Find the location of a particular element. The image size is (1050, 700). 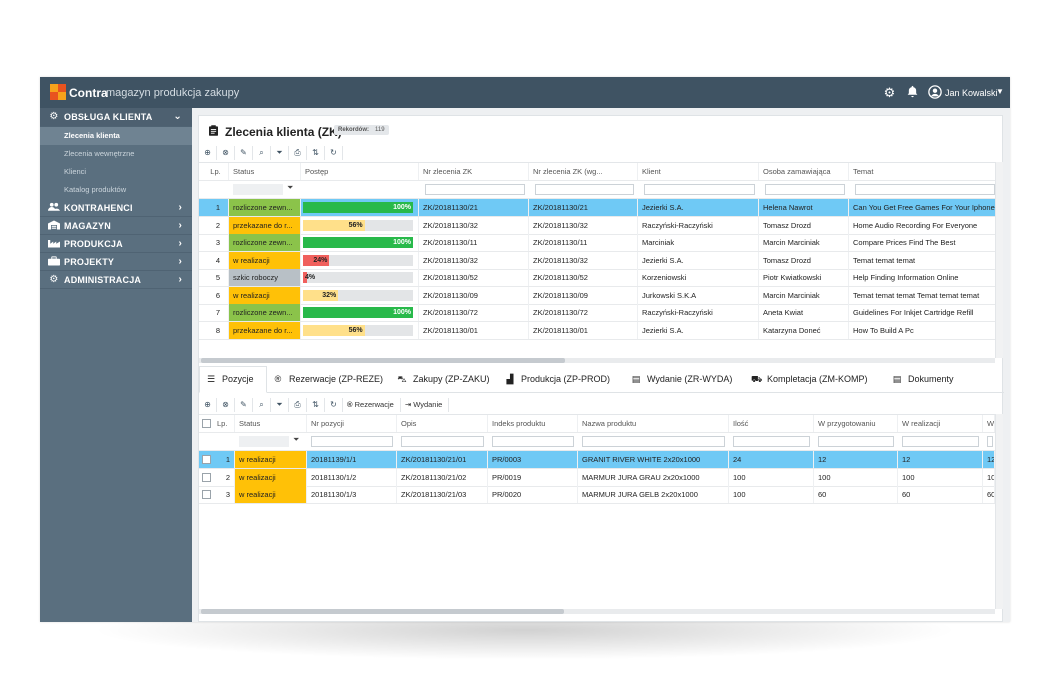

sidebar-group-projekty: PROJEKTY › is located at coordinates (116, 262).